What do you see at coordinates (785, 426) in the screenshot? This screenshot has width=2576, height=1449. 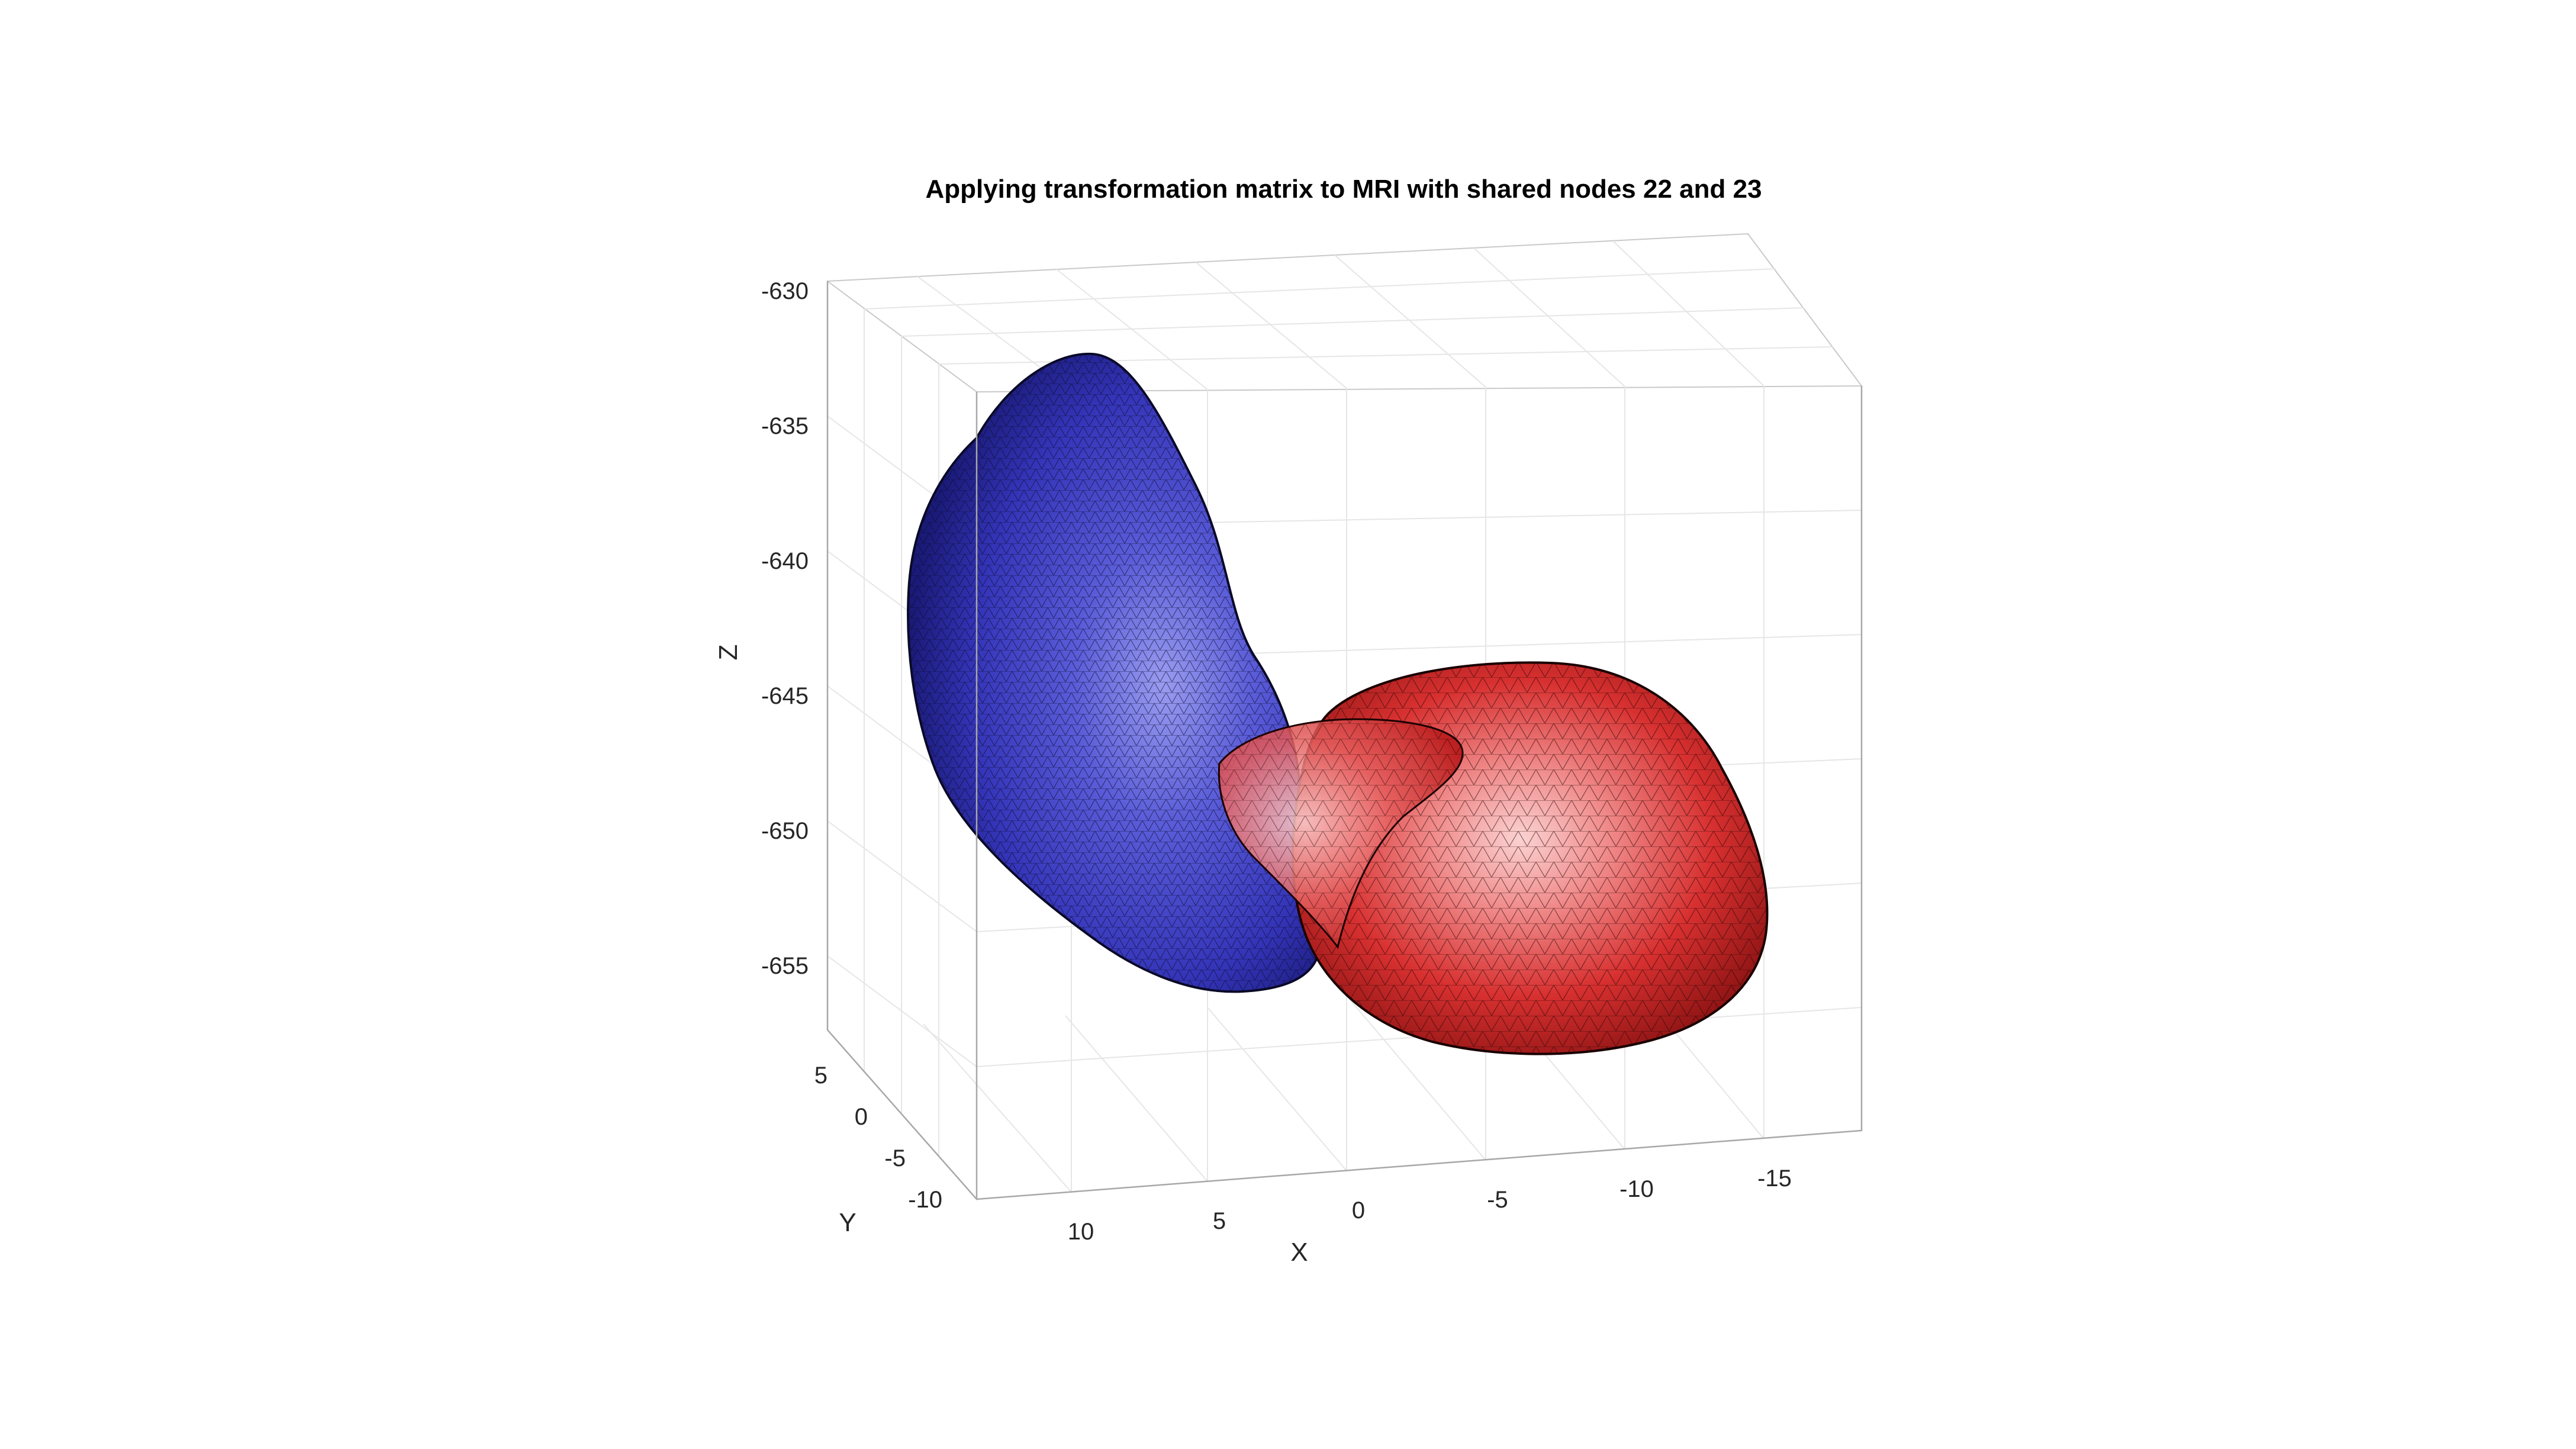 I see `z-tick-label: -635` at bounding box center [785, 426].